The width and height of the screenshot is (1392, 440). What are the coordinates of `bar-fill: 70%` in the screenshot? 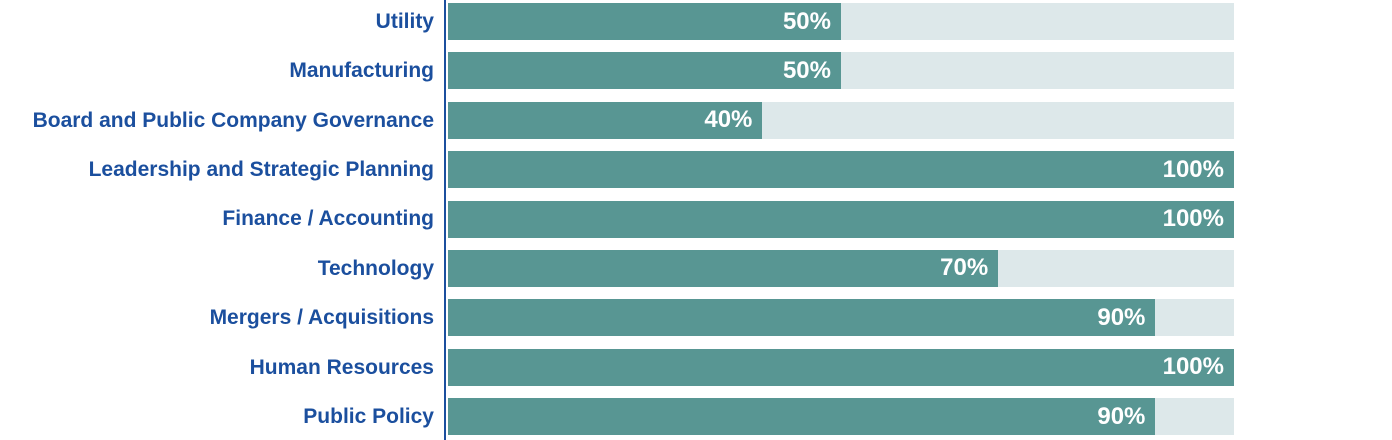 It's located at (723, 268).